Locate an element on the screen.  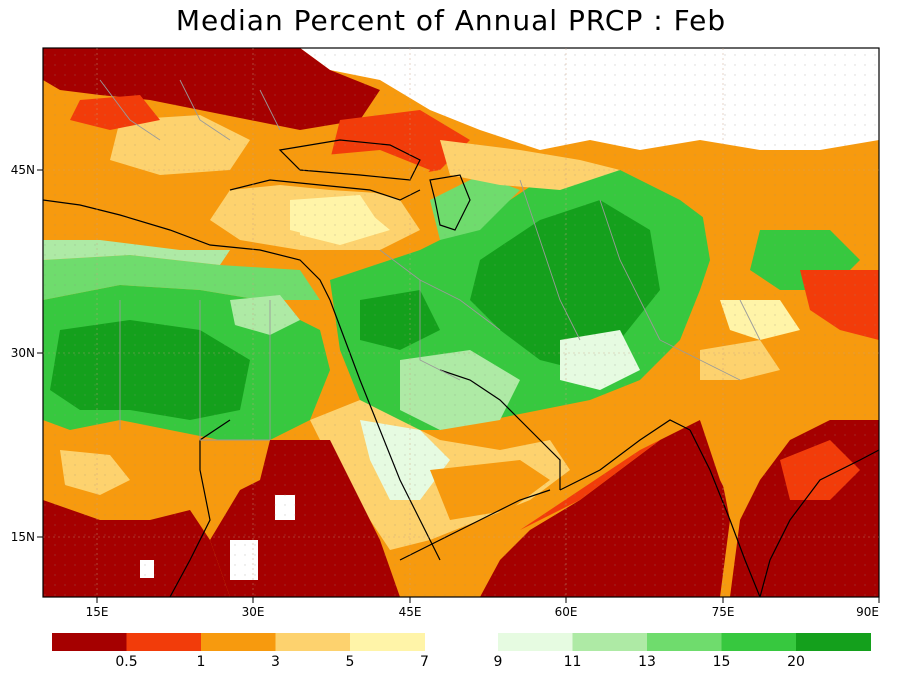
lat-label: 30N is located at coordinates (23, 353).